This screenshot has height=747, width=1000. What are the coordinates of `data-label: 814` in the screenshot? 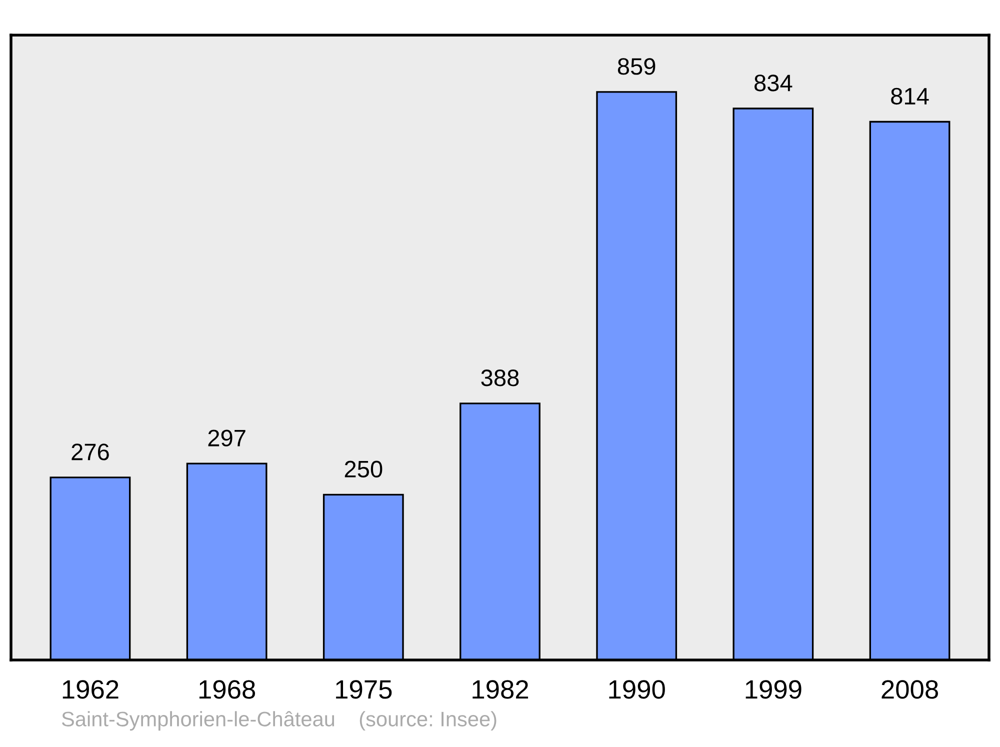 It's located at (910, 96).